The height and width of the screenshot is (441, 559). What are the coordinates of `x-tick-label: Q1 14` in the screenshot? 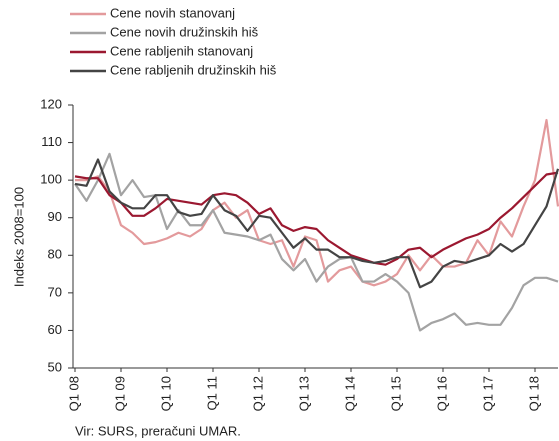 It's located at (349, 393).